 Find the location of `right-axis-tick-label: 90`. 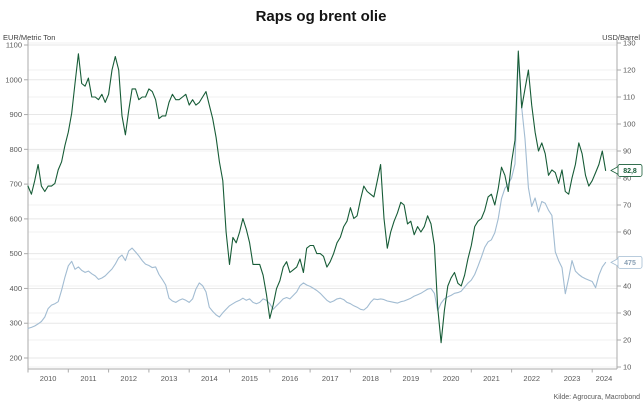

right-axis-tick-label: 90 is located at coordinates (627, 151).